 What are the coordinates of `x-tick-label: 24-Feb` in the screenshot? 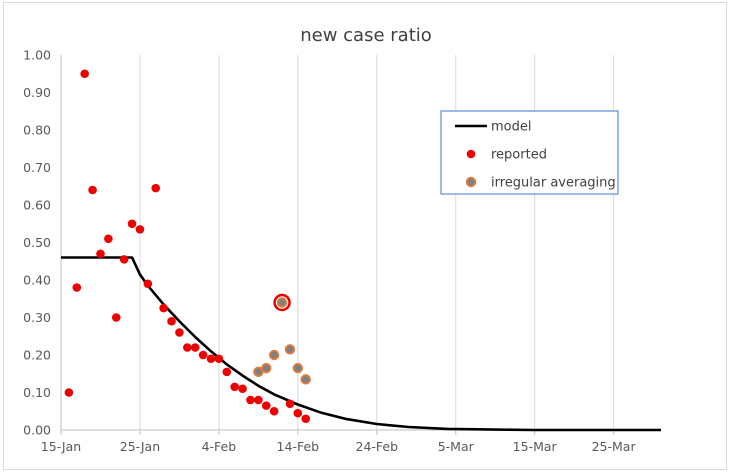 It's located at (377, 446).